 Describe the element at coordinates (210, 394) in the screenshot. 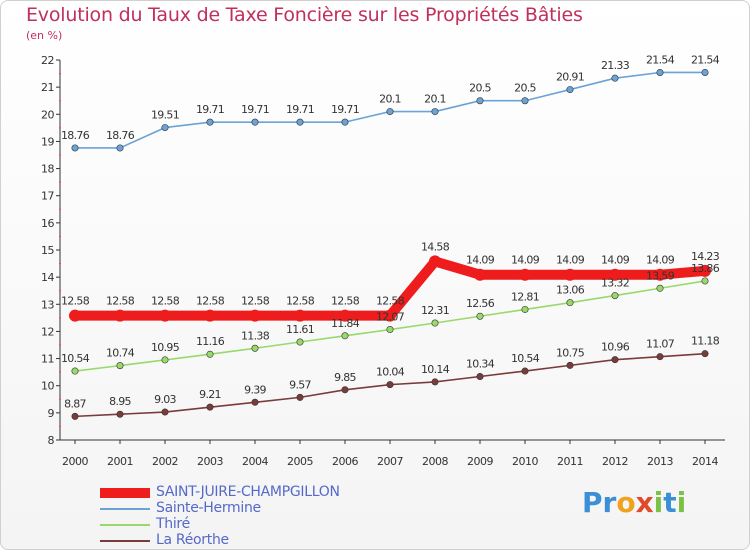

I see `data-label: 9.21` at that location.